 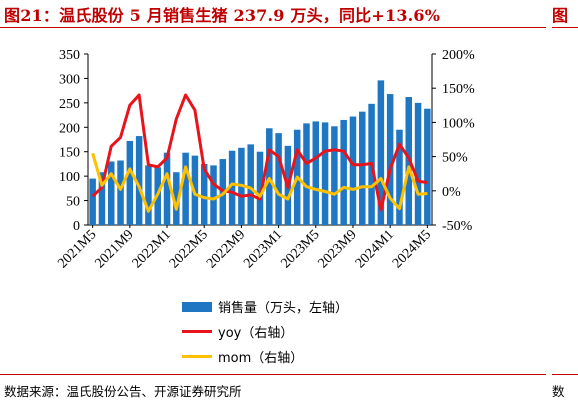 I want to click on right-tick-label: 50%, so click(x=455, y=158).